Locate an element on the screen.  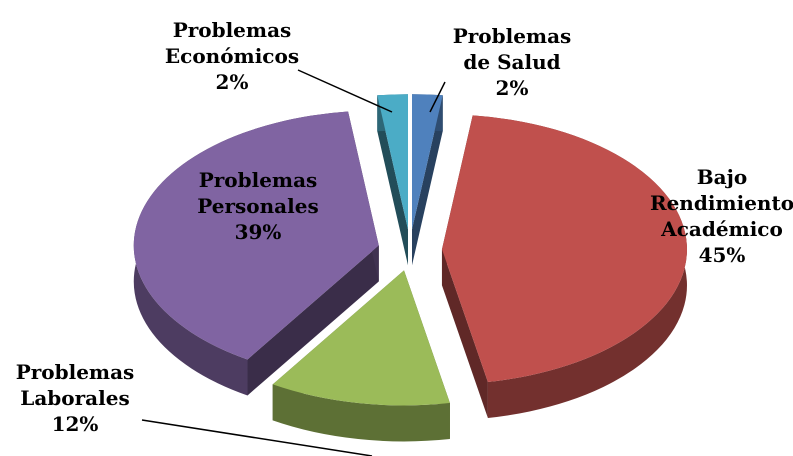
category-label: Problemas Personales is located at coordinates (258, 193).